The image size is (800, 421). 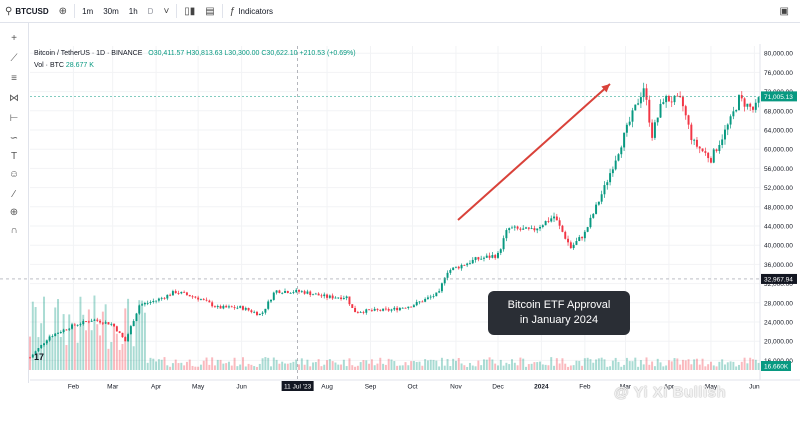 I want to click on ruler-icon: ∕, so click(x=14, y=194).